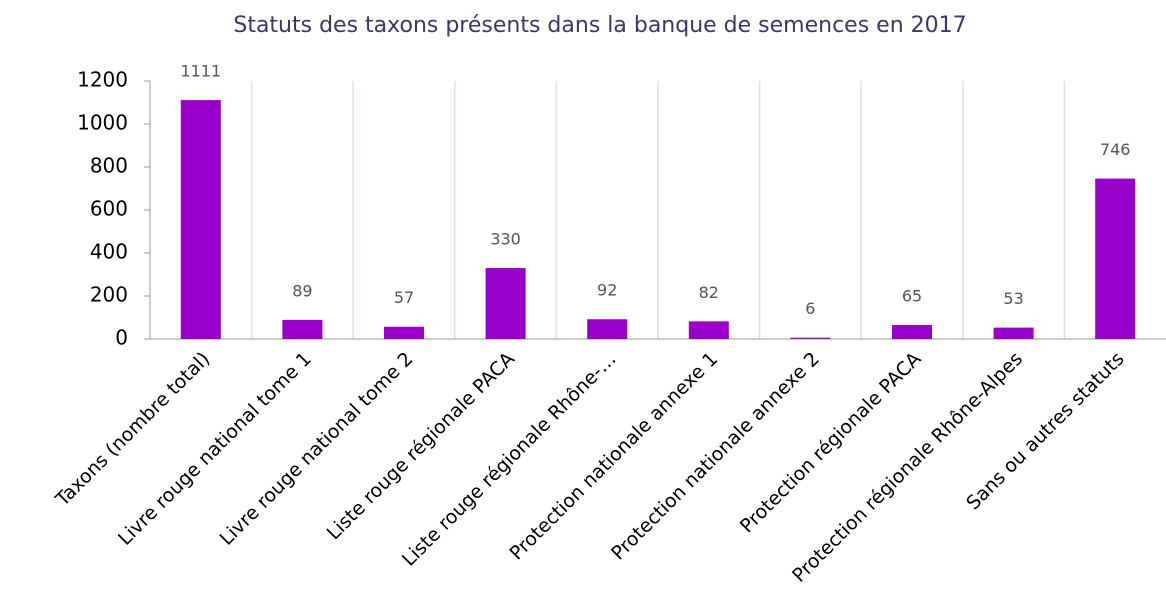 The height and width of the screenshot is (596, 1166). What do you see at coordinates (404, 297) in the screenshot?
I see `value-label: 57` at bounding box center [404, 297].